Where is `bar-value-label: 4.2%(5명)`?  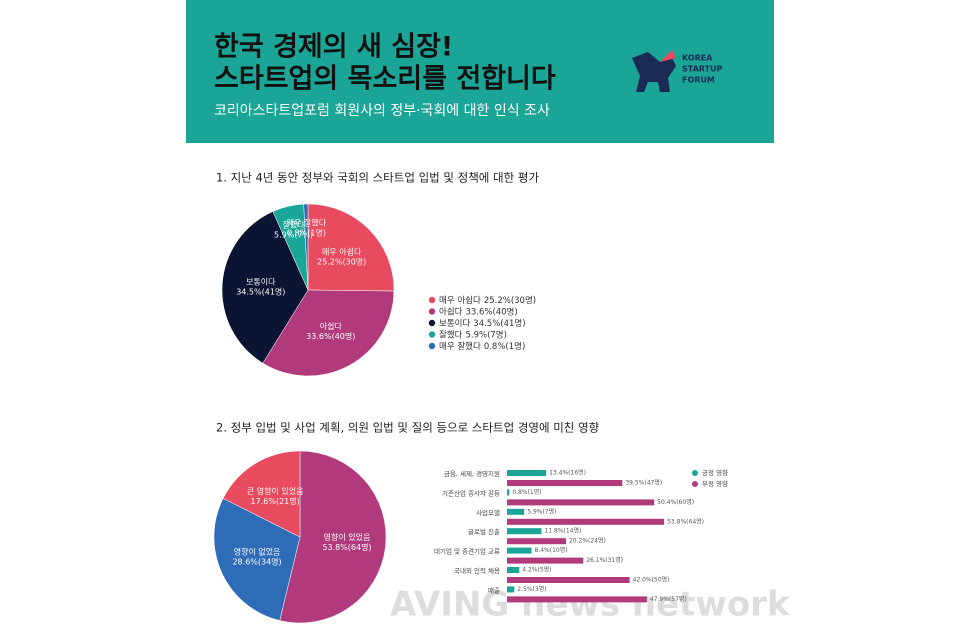 bar-value-label: 4.2%(5명) is located at coordinates (536, 570).